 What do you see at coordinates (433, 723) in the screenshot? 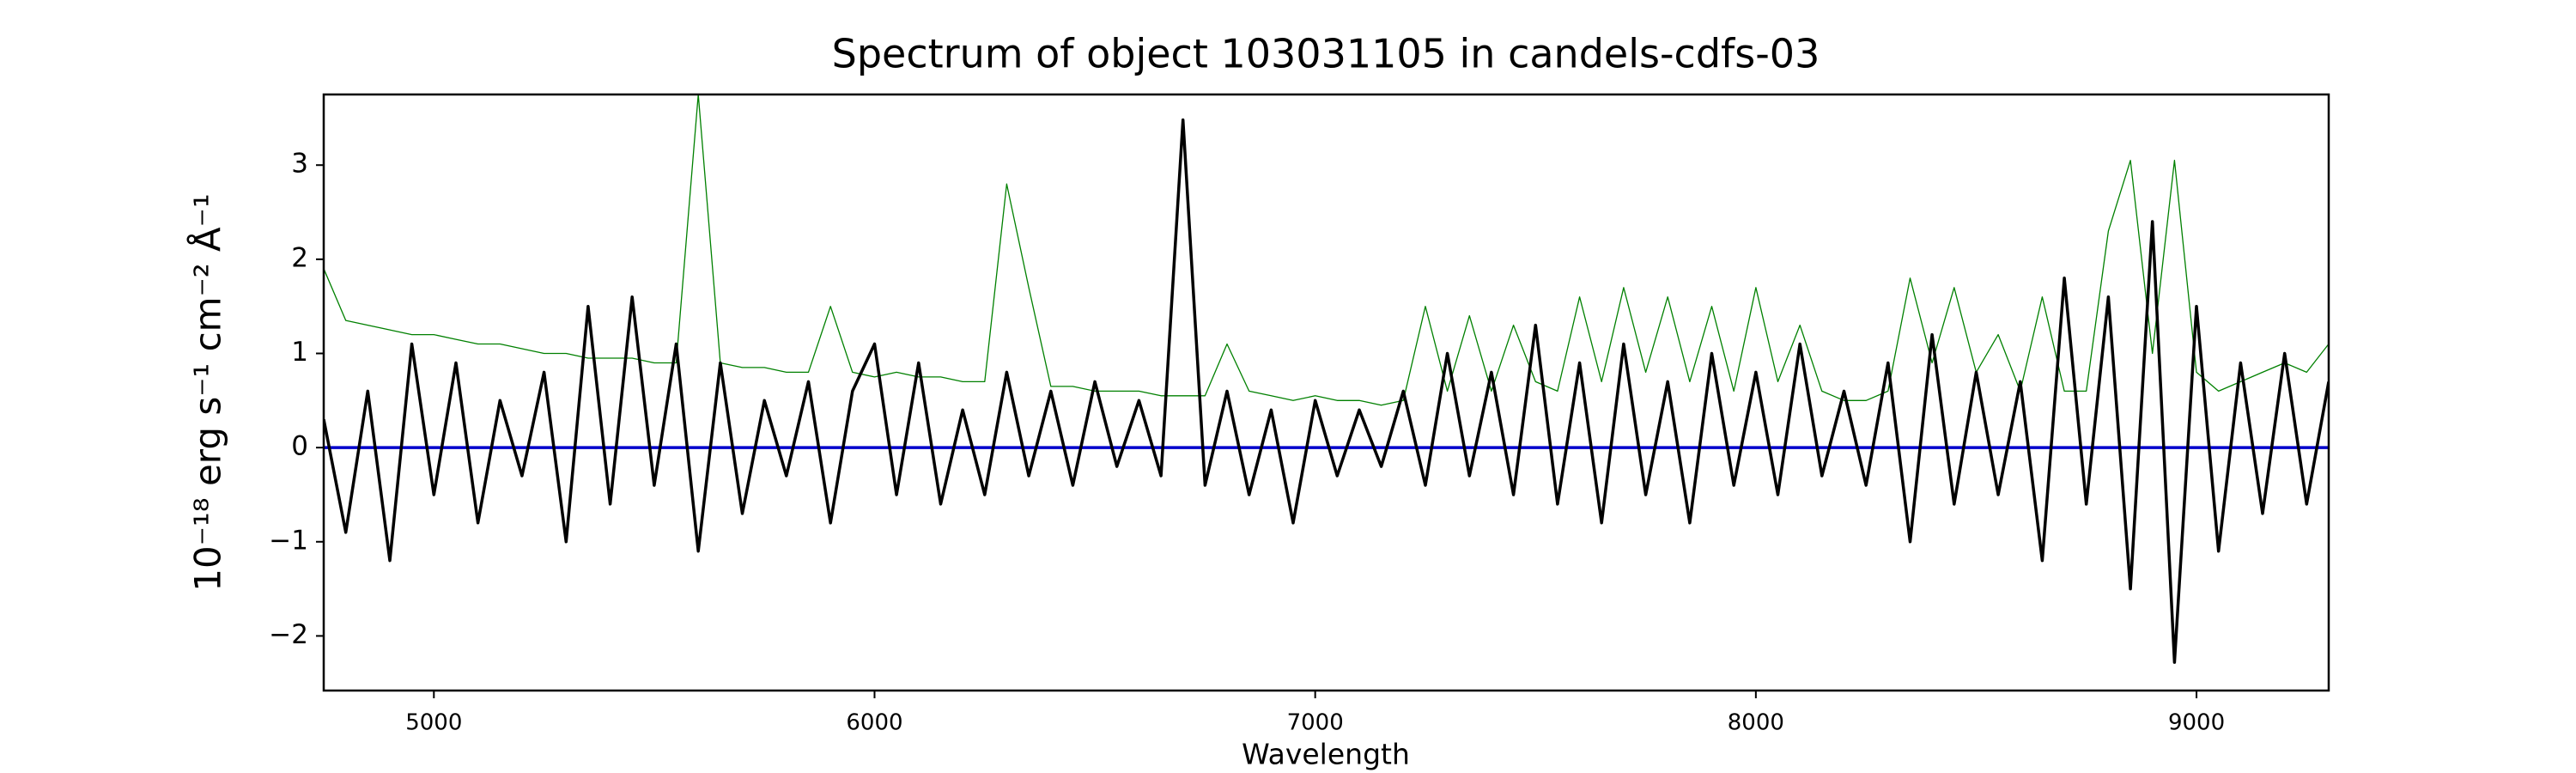
I see `x-tick-label: 5000` at bounding box center [433, 723].